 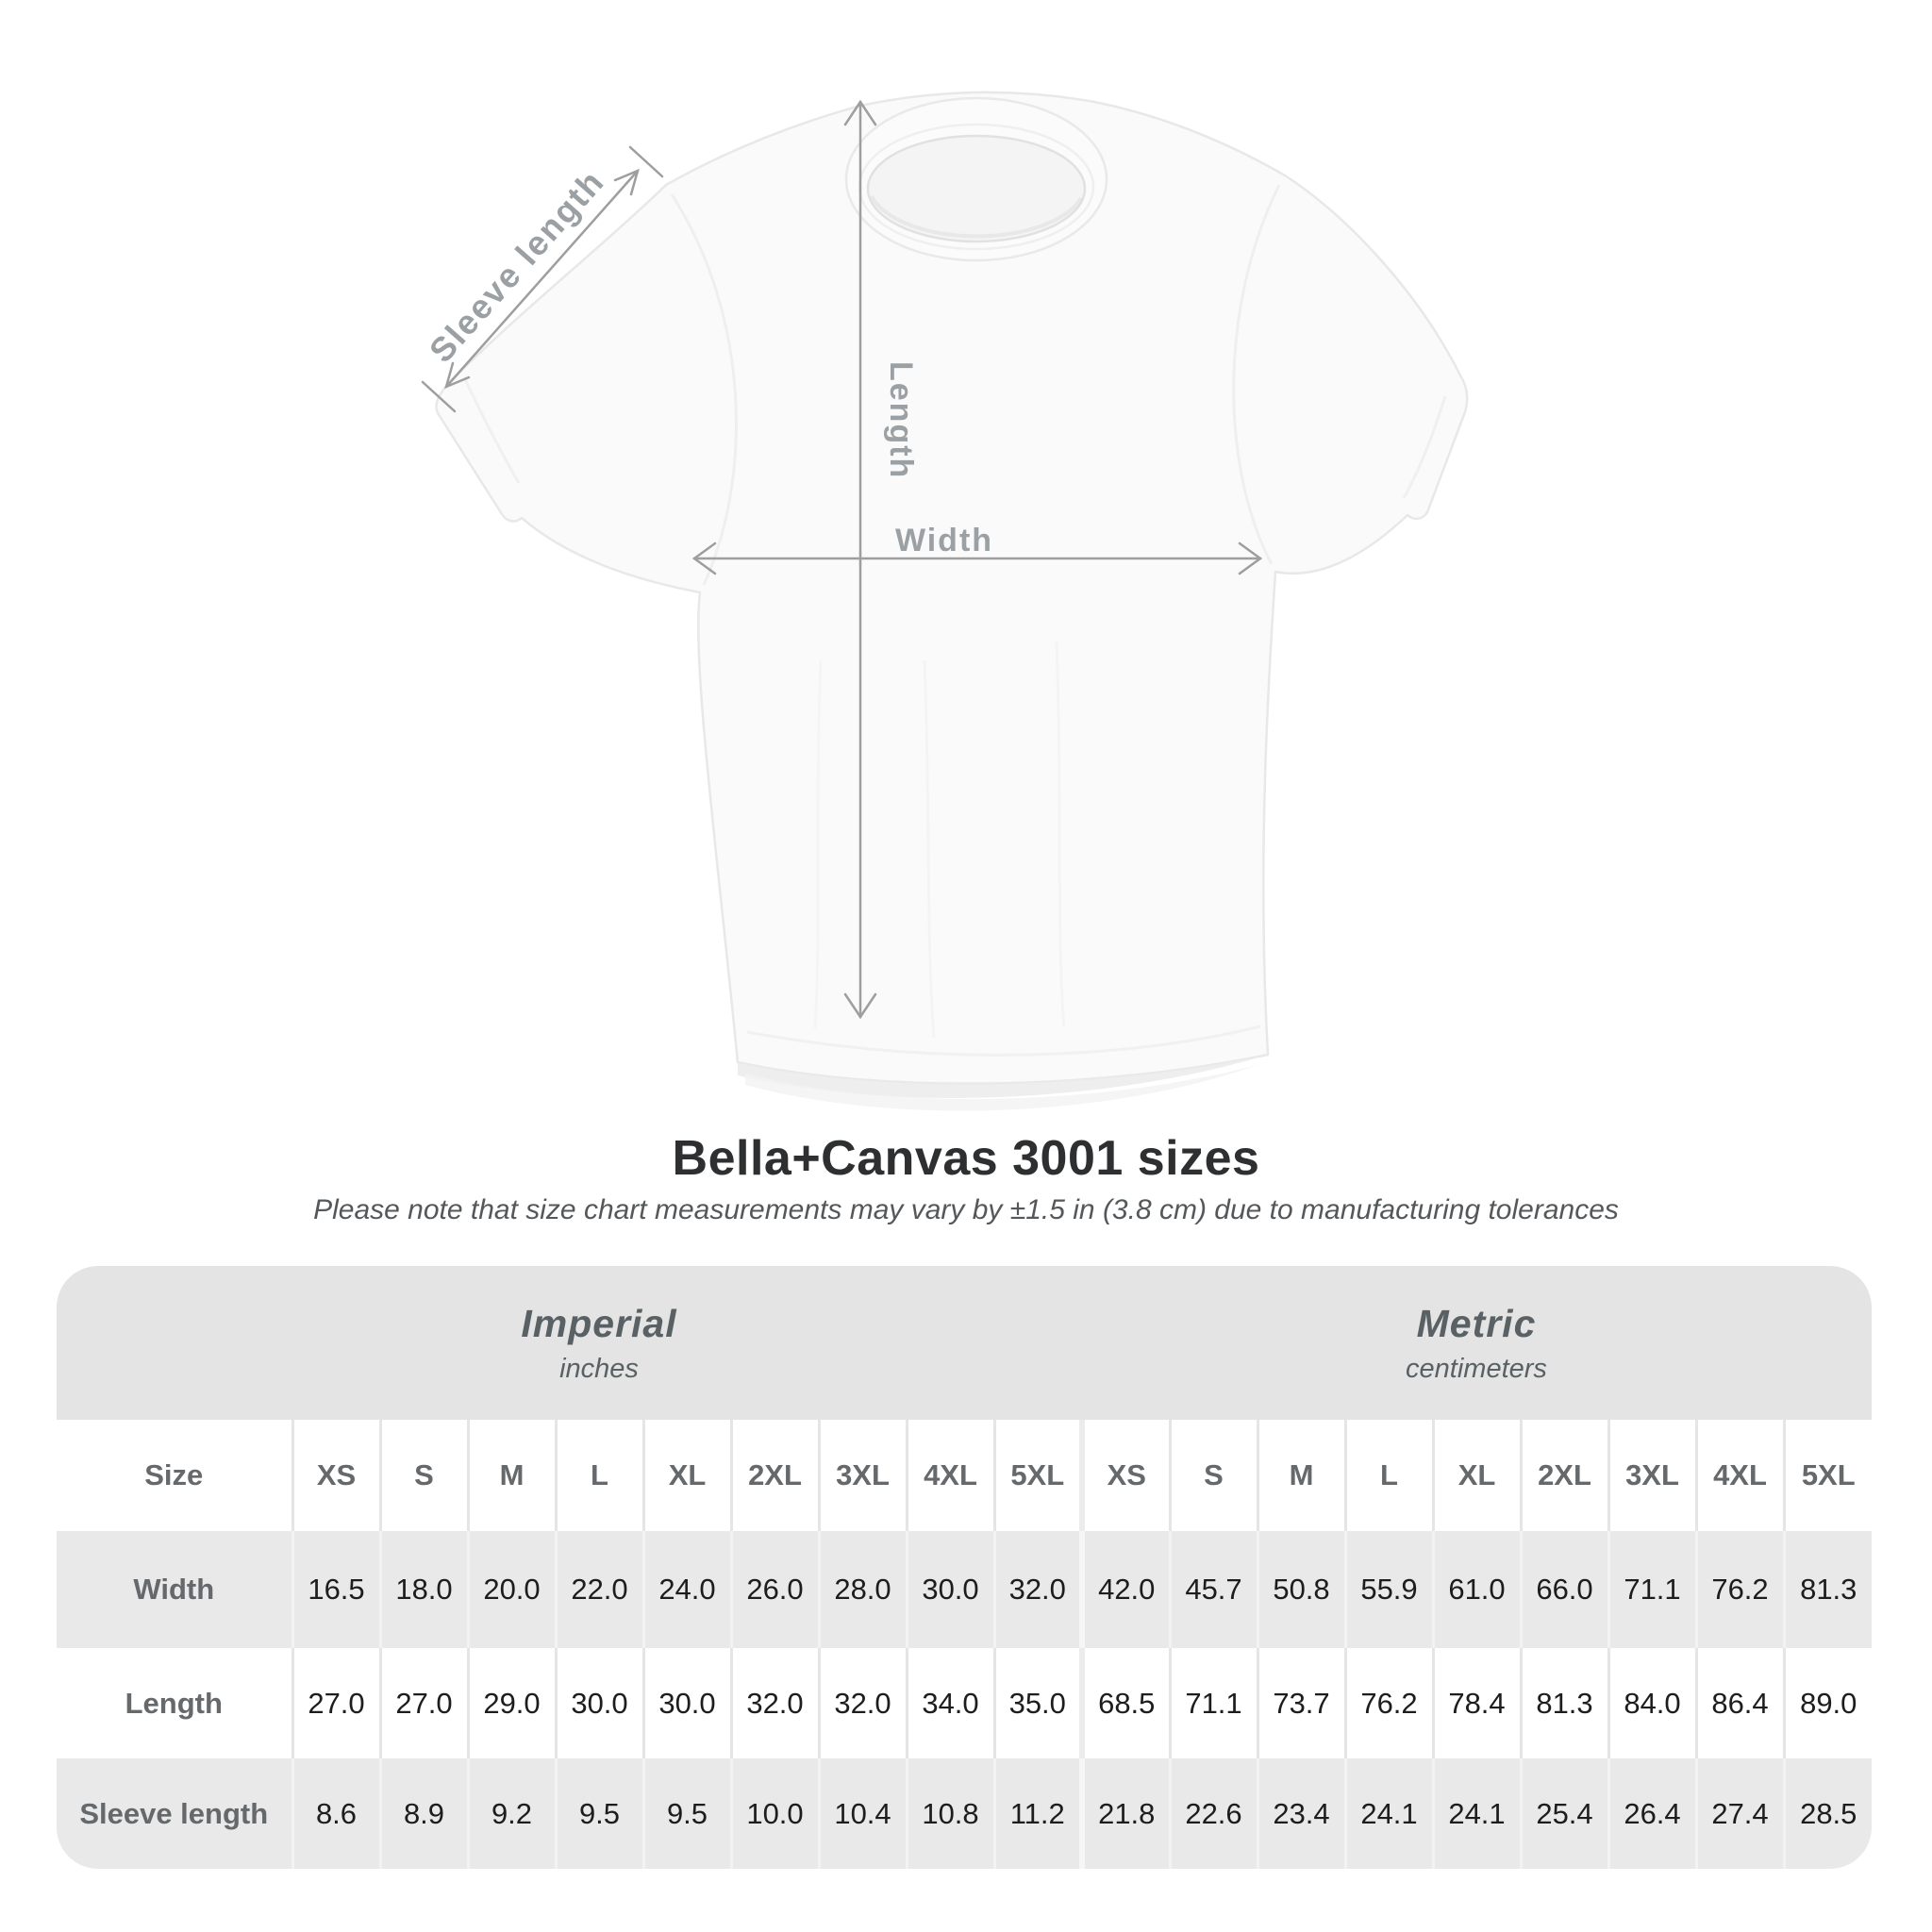 I want to click on measurement-value: 28.0, so click(x=862, y=1589).